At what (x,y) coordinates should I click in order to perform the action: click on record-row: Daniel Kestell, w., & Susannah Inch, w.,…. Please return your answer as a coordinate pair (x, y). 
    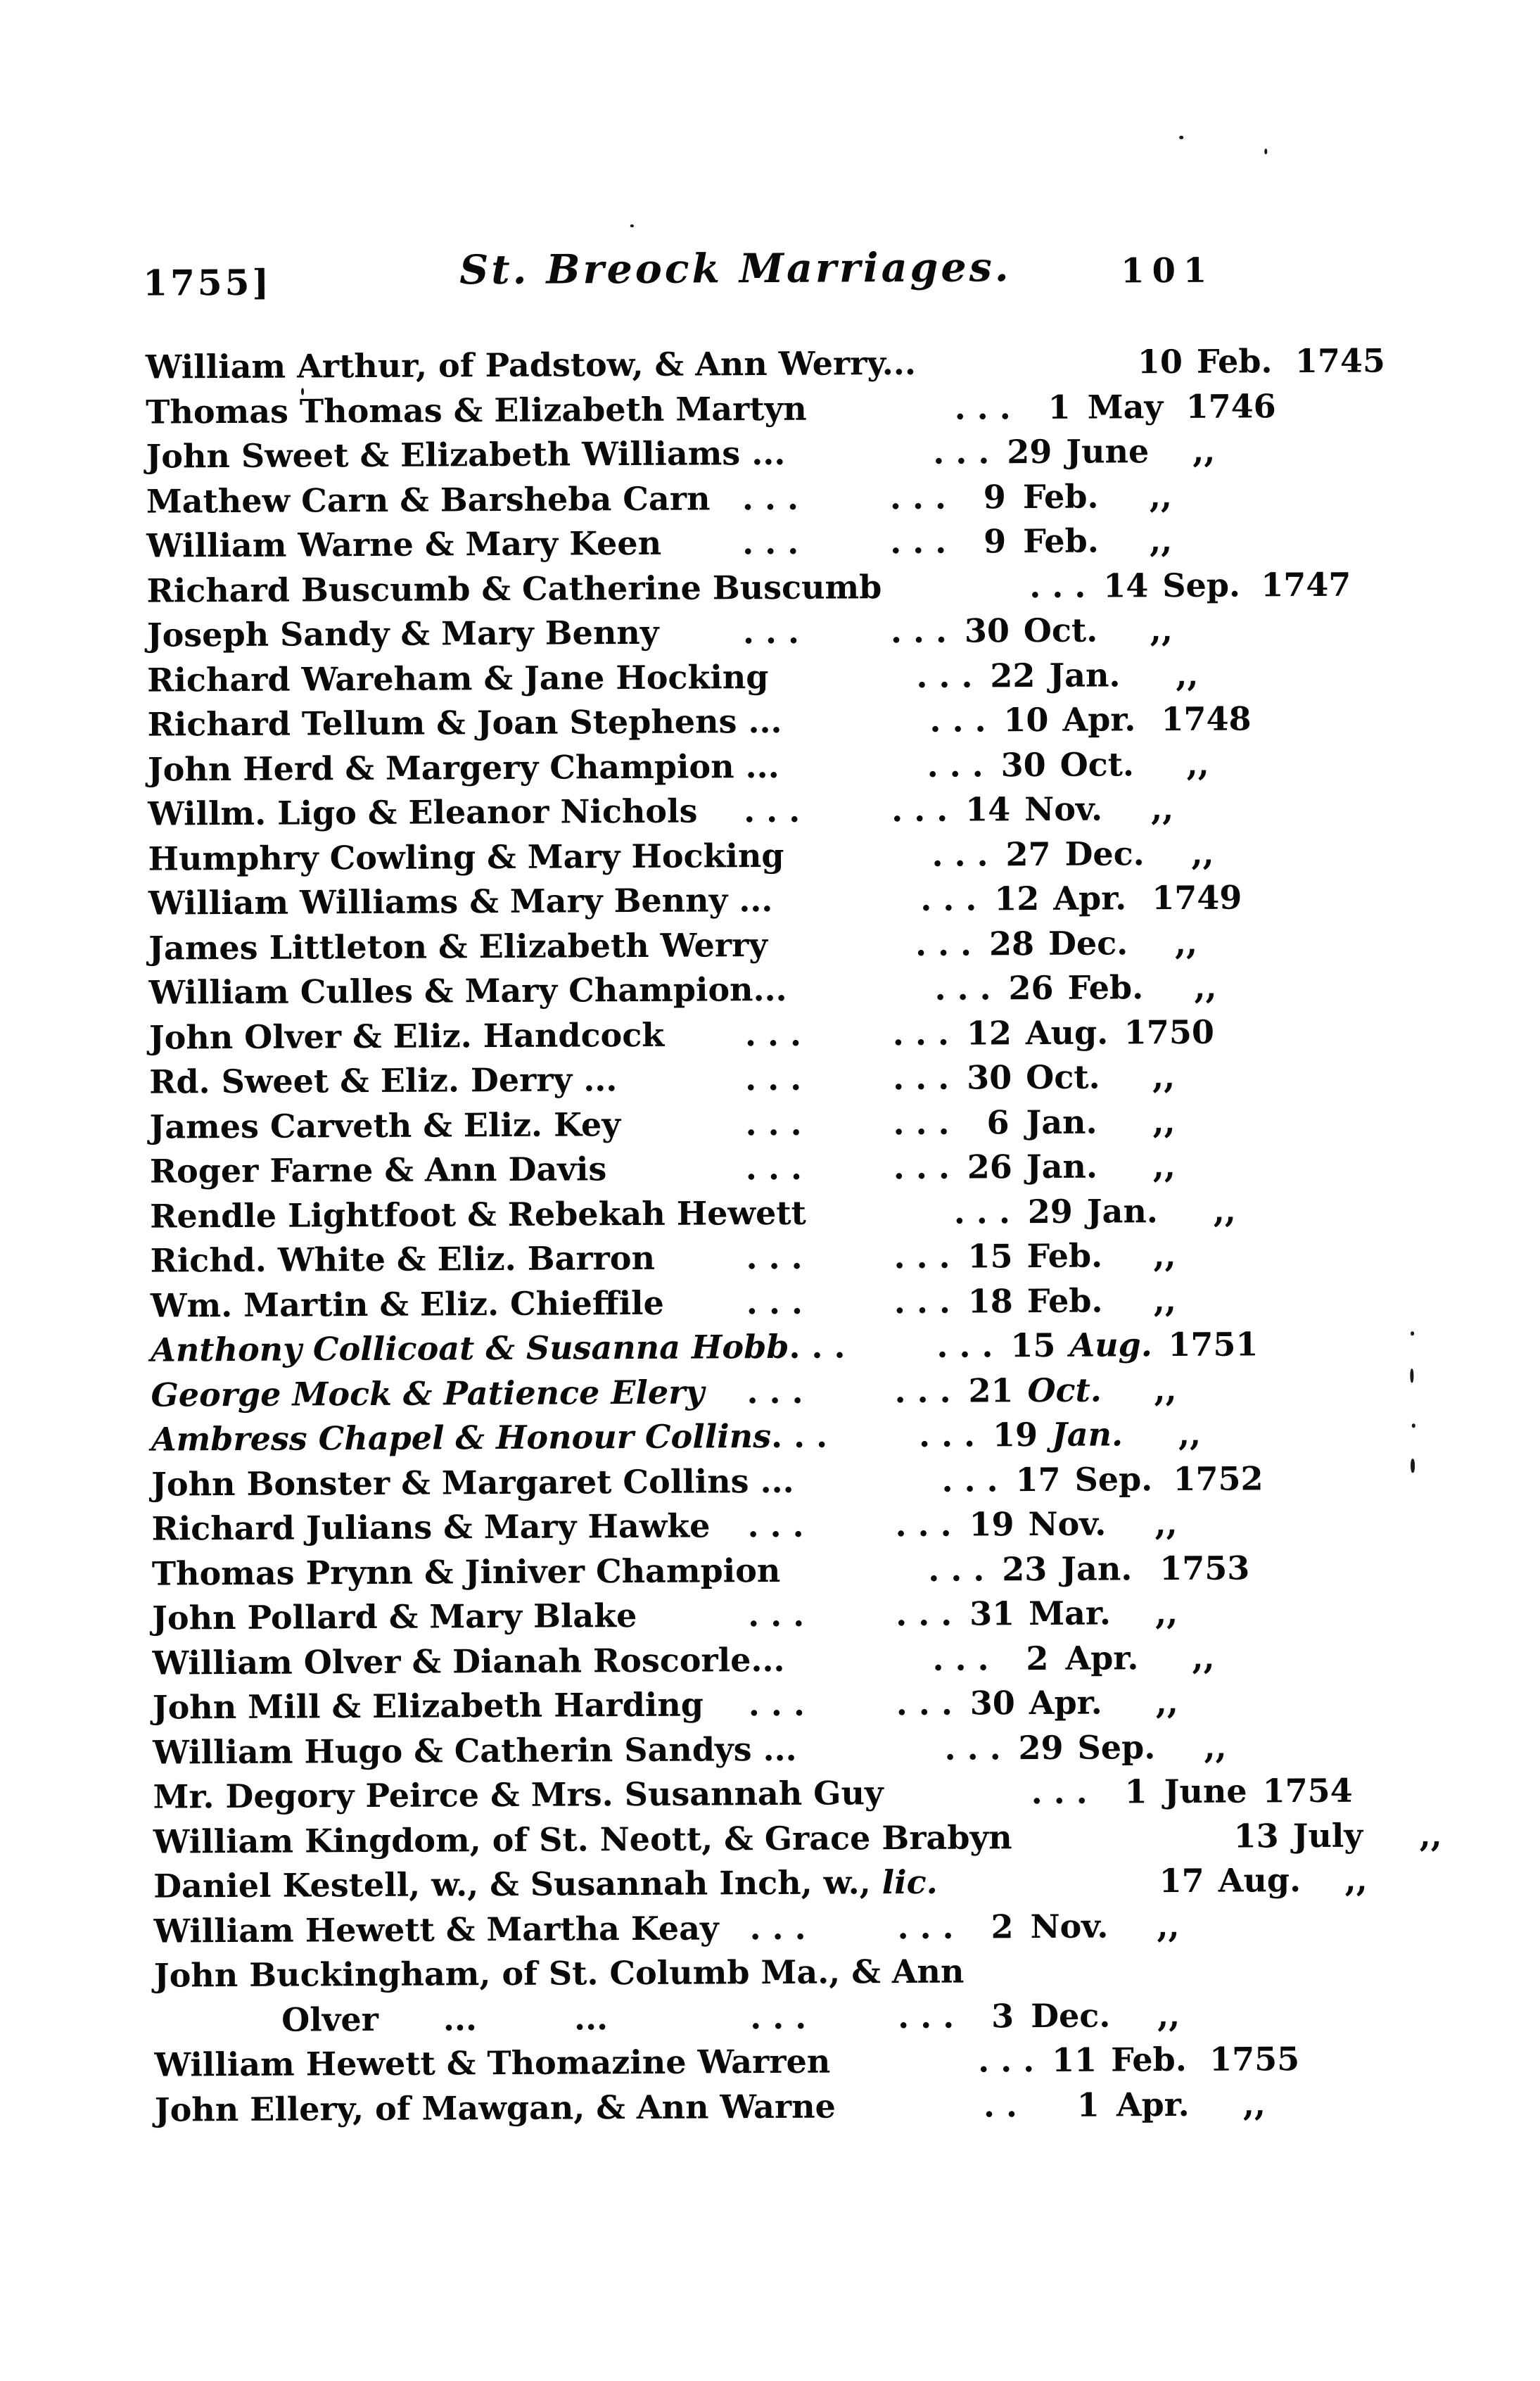
    Looking at the image, I should click on (695, 1884).